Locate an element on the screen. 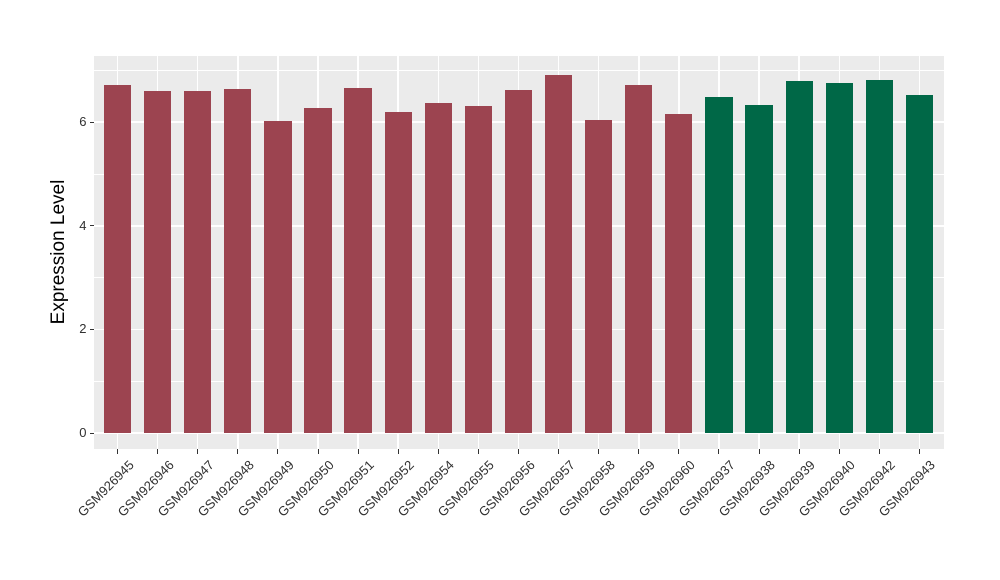  bar-GSM926958 is located at coordinates (599, 276).